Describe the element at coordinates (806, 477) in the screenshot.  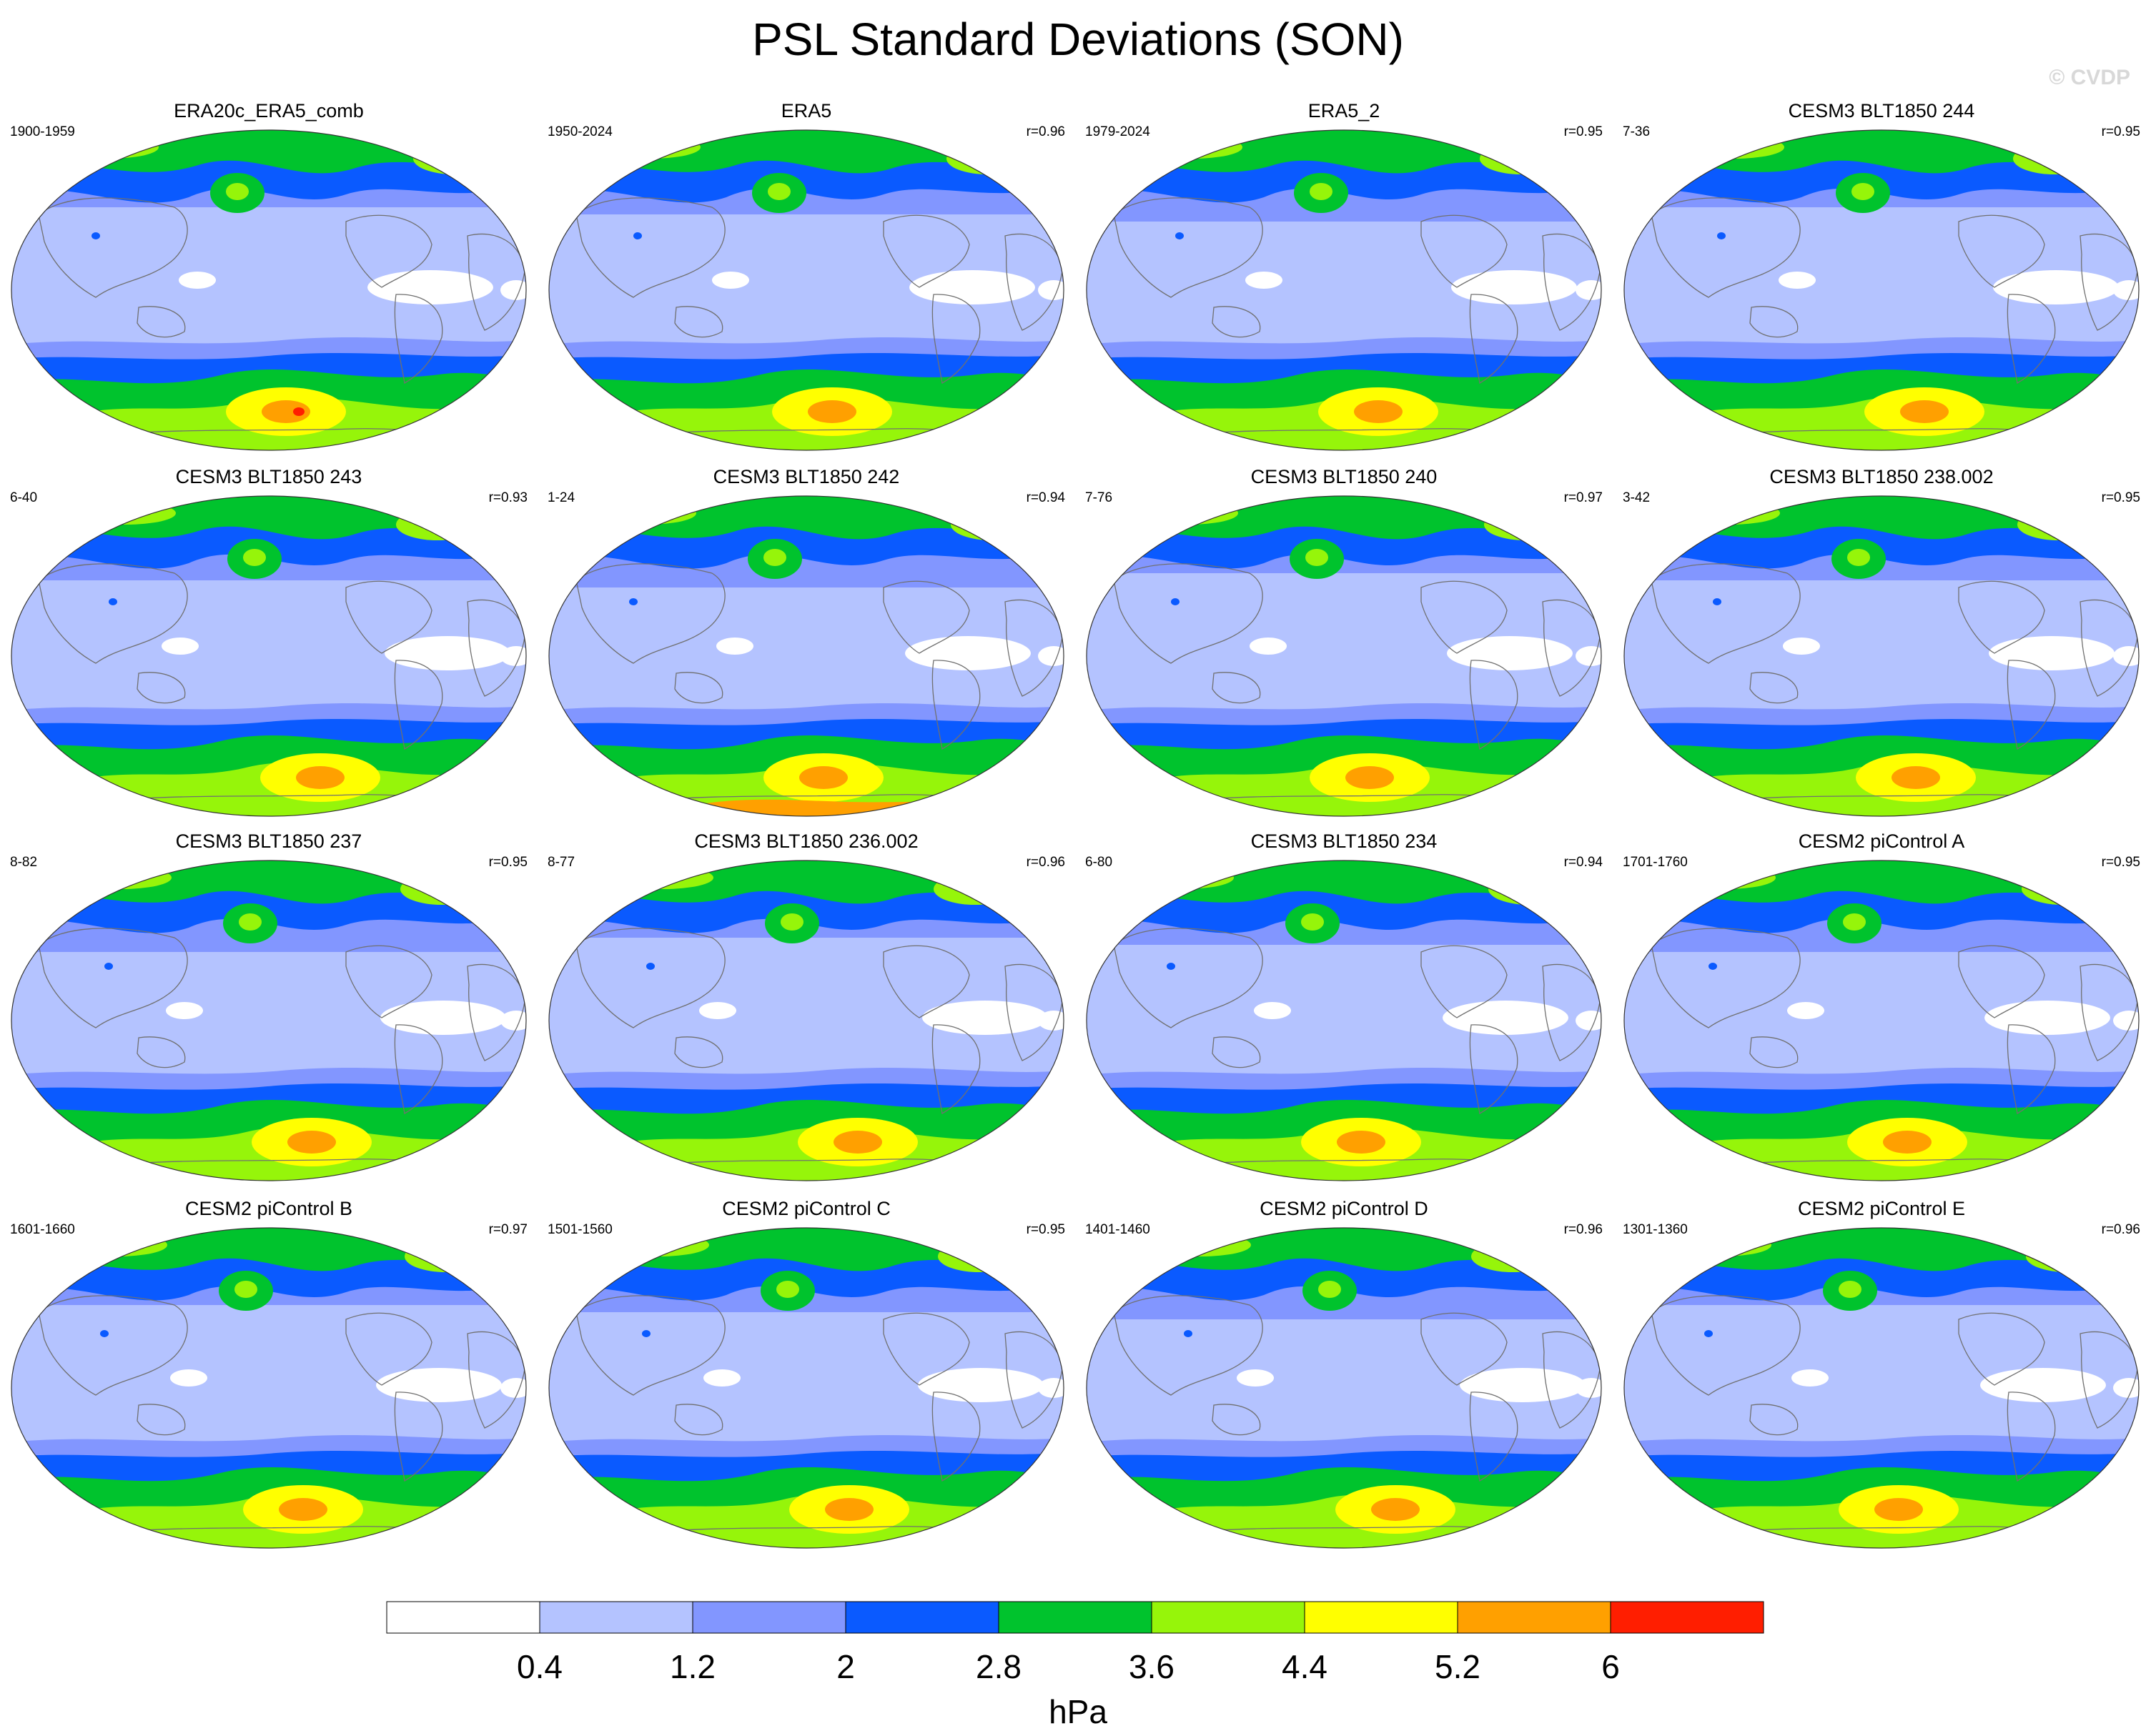
I see `panel-title: CESM3 BLT1850 242` at that location.